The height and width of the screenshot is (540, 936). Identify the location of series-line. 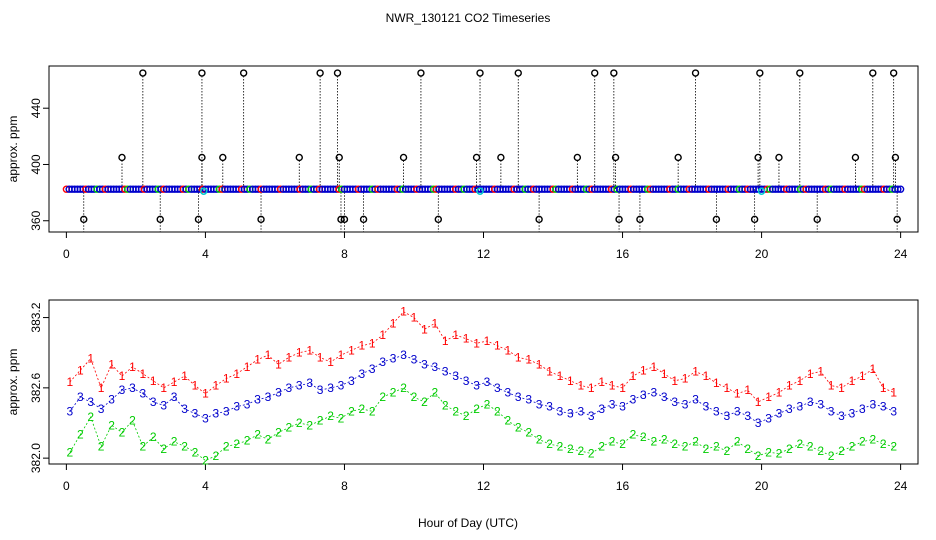
(481, 424).